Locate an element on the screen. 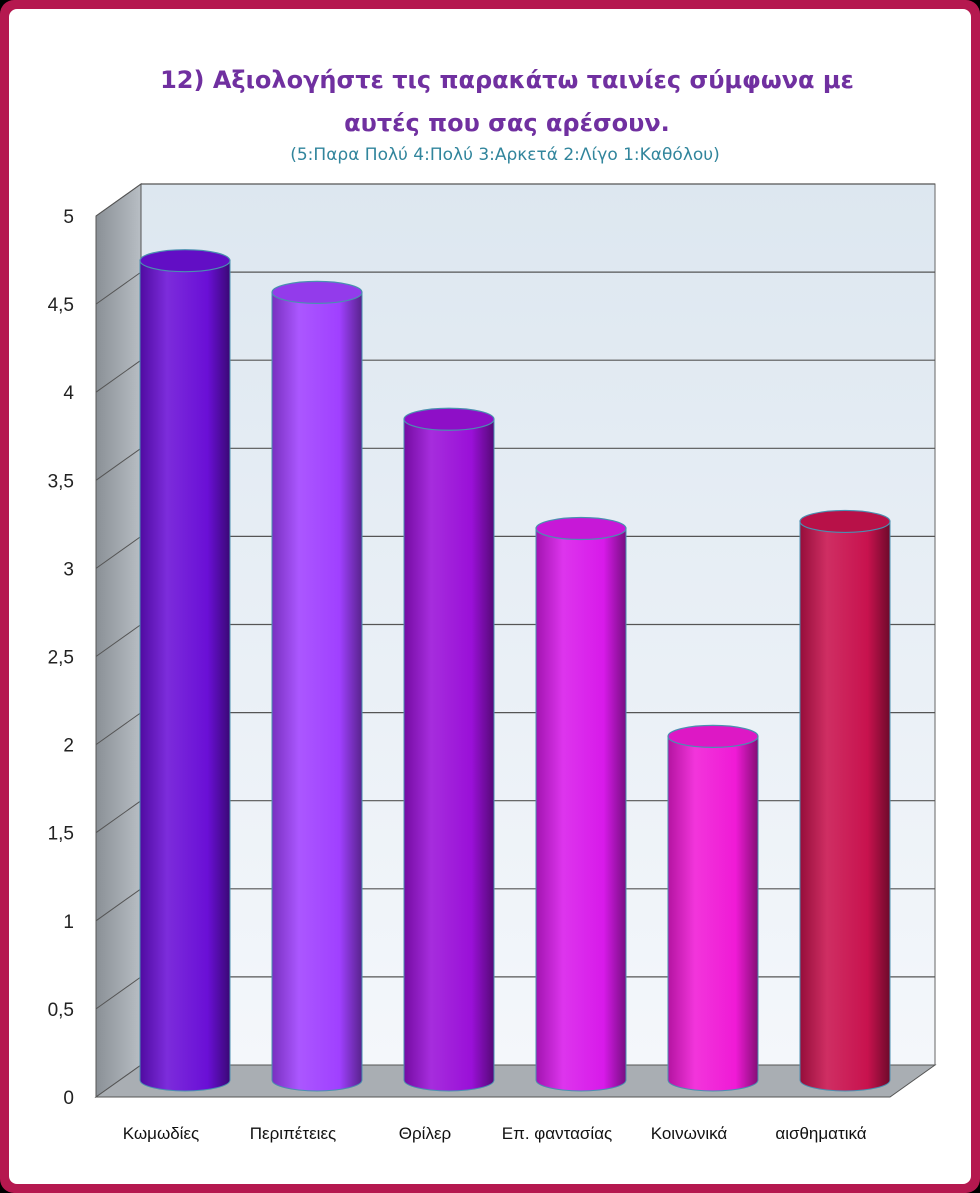 Image resolution: width=980 pixels, height=1193 pixels. y-tick-label: 4,5 is located at coordinates (61, 305).